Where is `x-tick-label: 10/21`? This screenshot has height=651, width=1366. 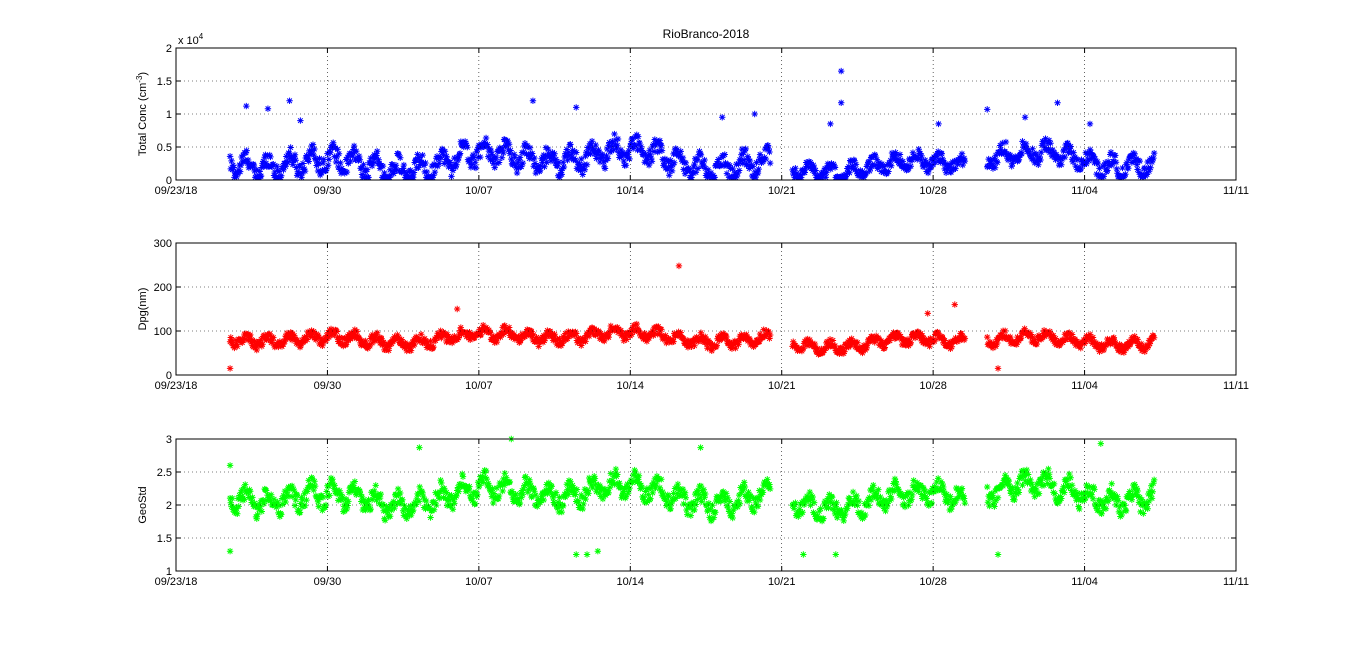 x-tick-label: 10/21 is located at coordinates (782, 582).